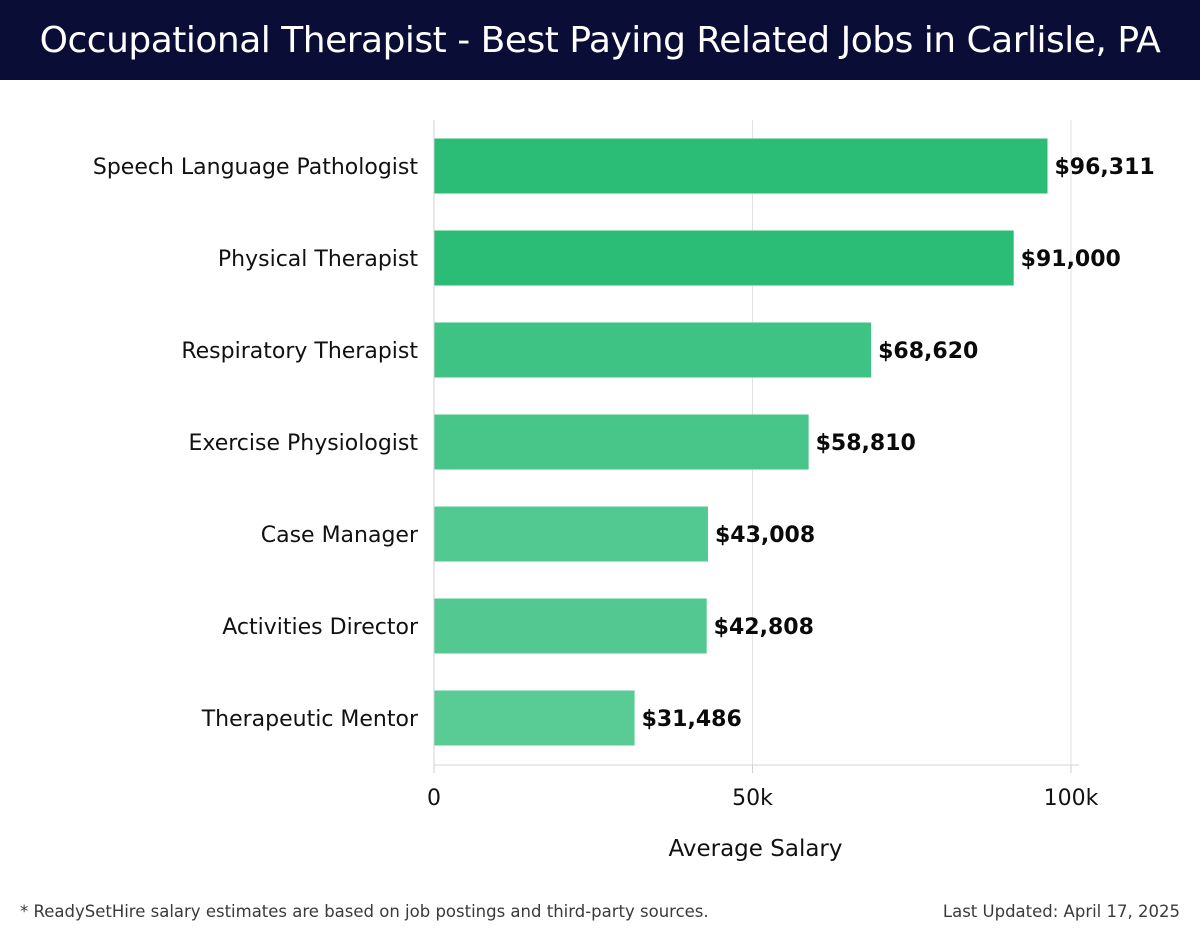  What do you see at coordinates (765, 535) in the screenshot?
I see `data-label: $43,008` at bounding box center [765, 535].